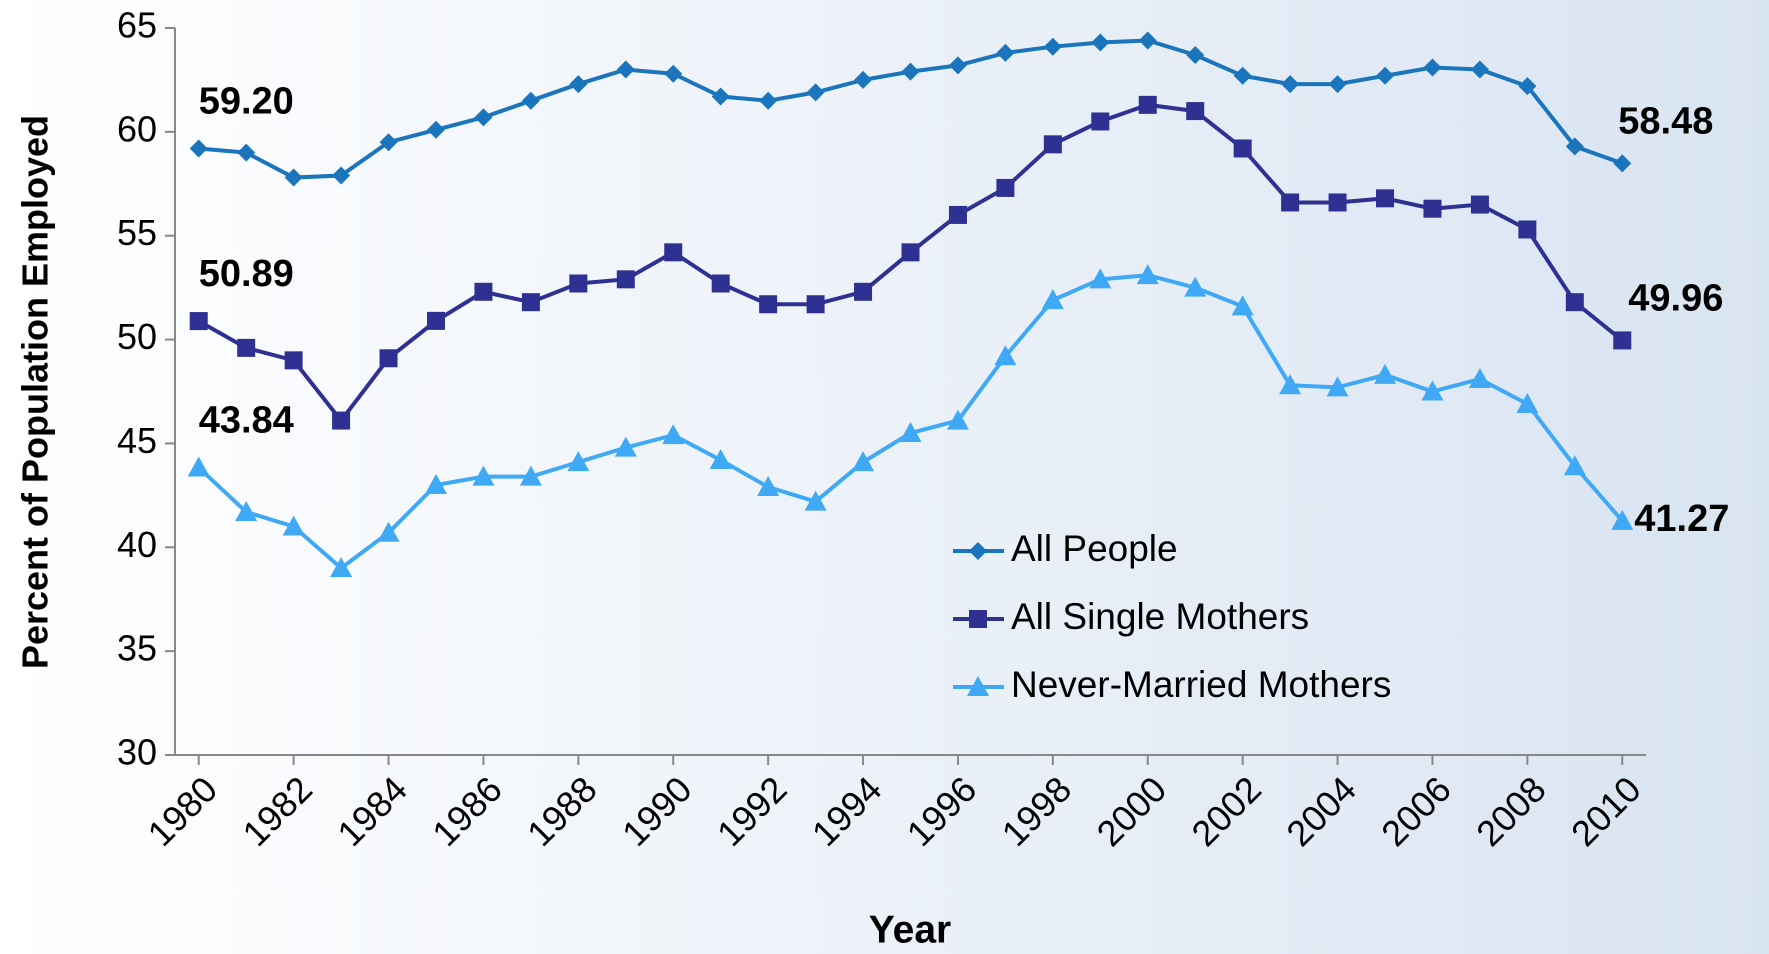 Image resolution: width=1769 pixels, height=954 pixels. I want to click on legend-label: All Single Mothers, so click(1160, 616).